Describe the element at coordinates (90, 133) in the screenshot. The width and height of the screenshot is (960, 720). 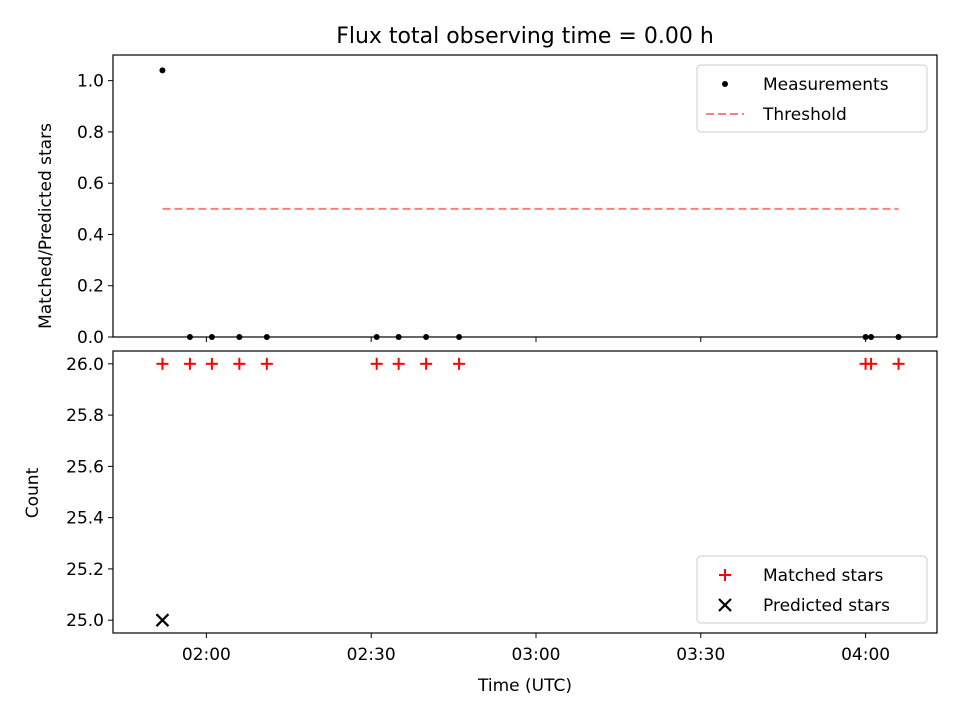
I see `y-tick-label: 0.8` at that location.